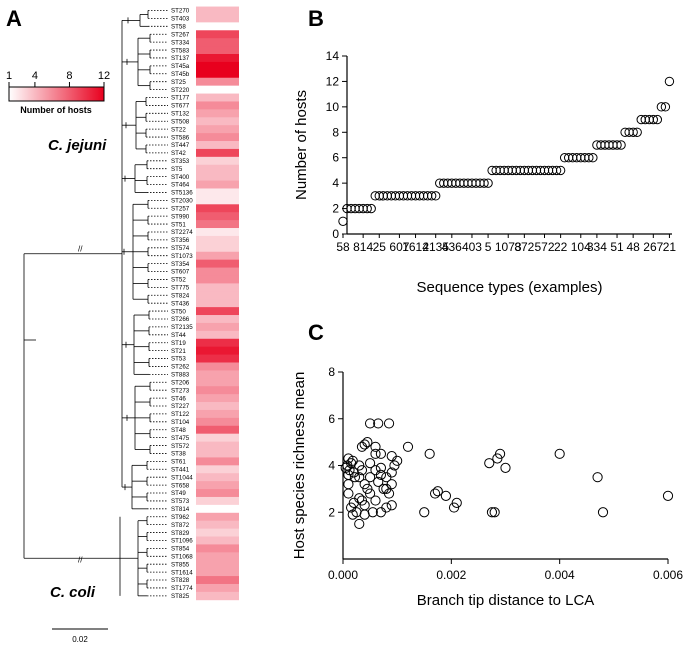  Describe the element at coordinates (335, 234) in the screenshot. I see `y-tick-label: 0` at that location.